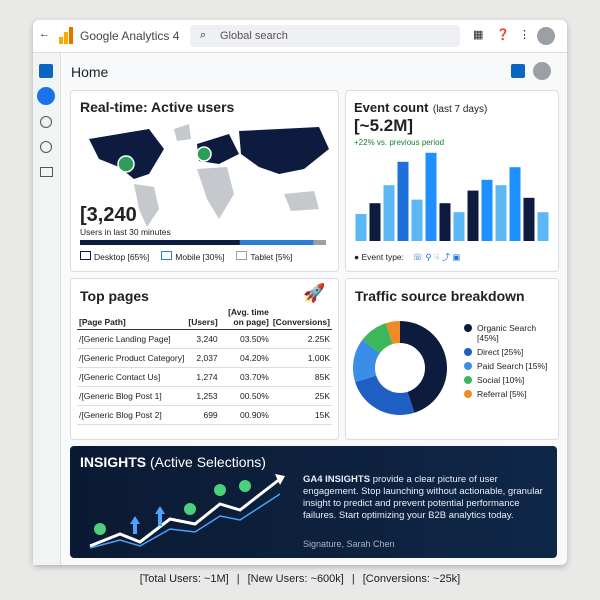  Describe the element at coordinates (245, 358) in the screenshot. I see `table-cell: 04.20%` at that location.